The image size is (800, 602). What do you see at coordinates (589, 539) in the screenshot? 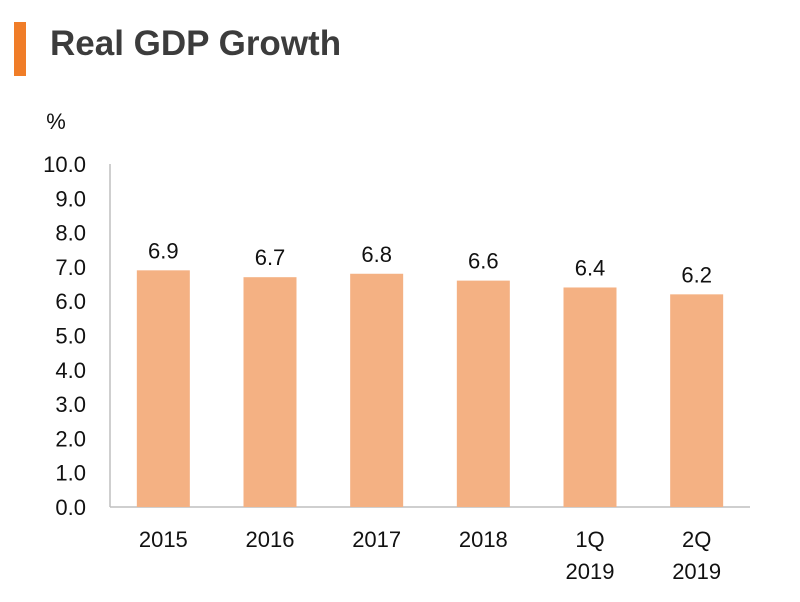
I see `x-tick-label: 1Q` at bounding box center [589, 539].